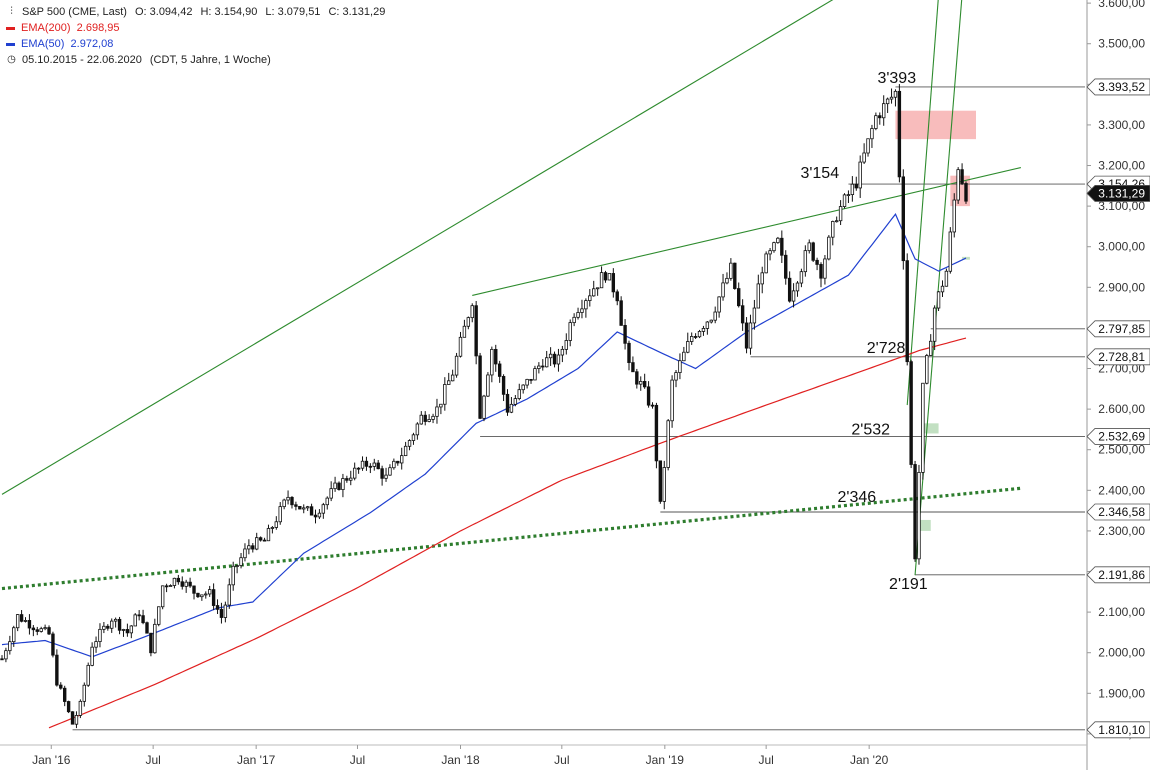  I want to click on right-tag-text: 2.797,85, so click(1121, 329).